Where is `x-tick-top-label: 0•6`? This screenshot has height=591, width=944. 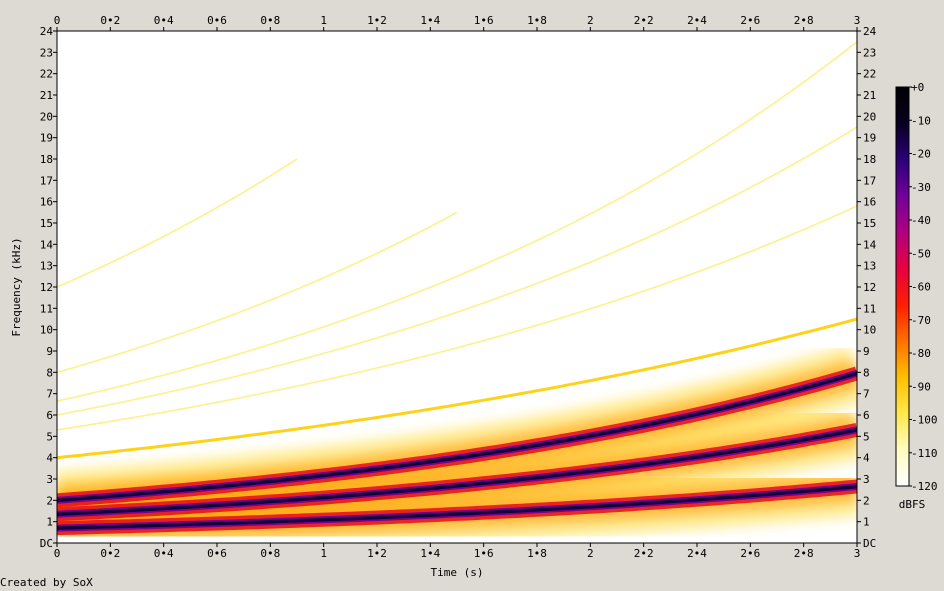
x-tick-top-label: 0•6 is located at coordinates (217, 20).